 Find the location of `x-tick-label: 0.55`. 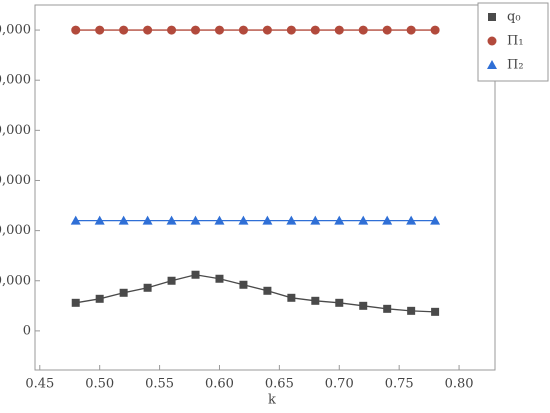

x-tick-label: 0.55 is located at coordinates (159, 384).